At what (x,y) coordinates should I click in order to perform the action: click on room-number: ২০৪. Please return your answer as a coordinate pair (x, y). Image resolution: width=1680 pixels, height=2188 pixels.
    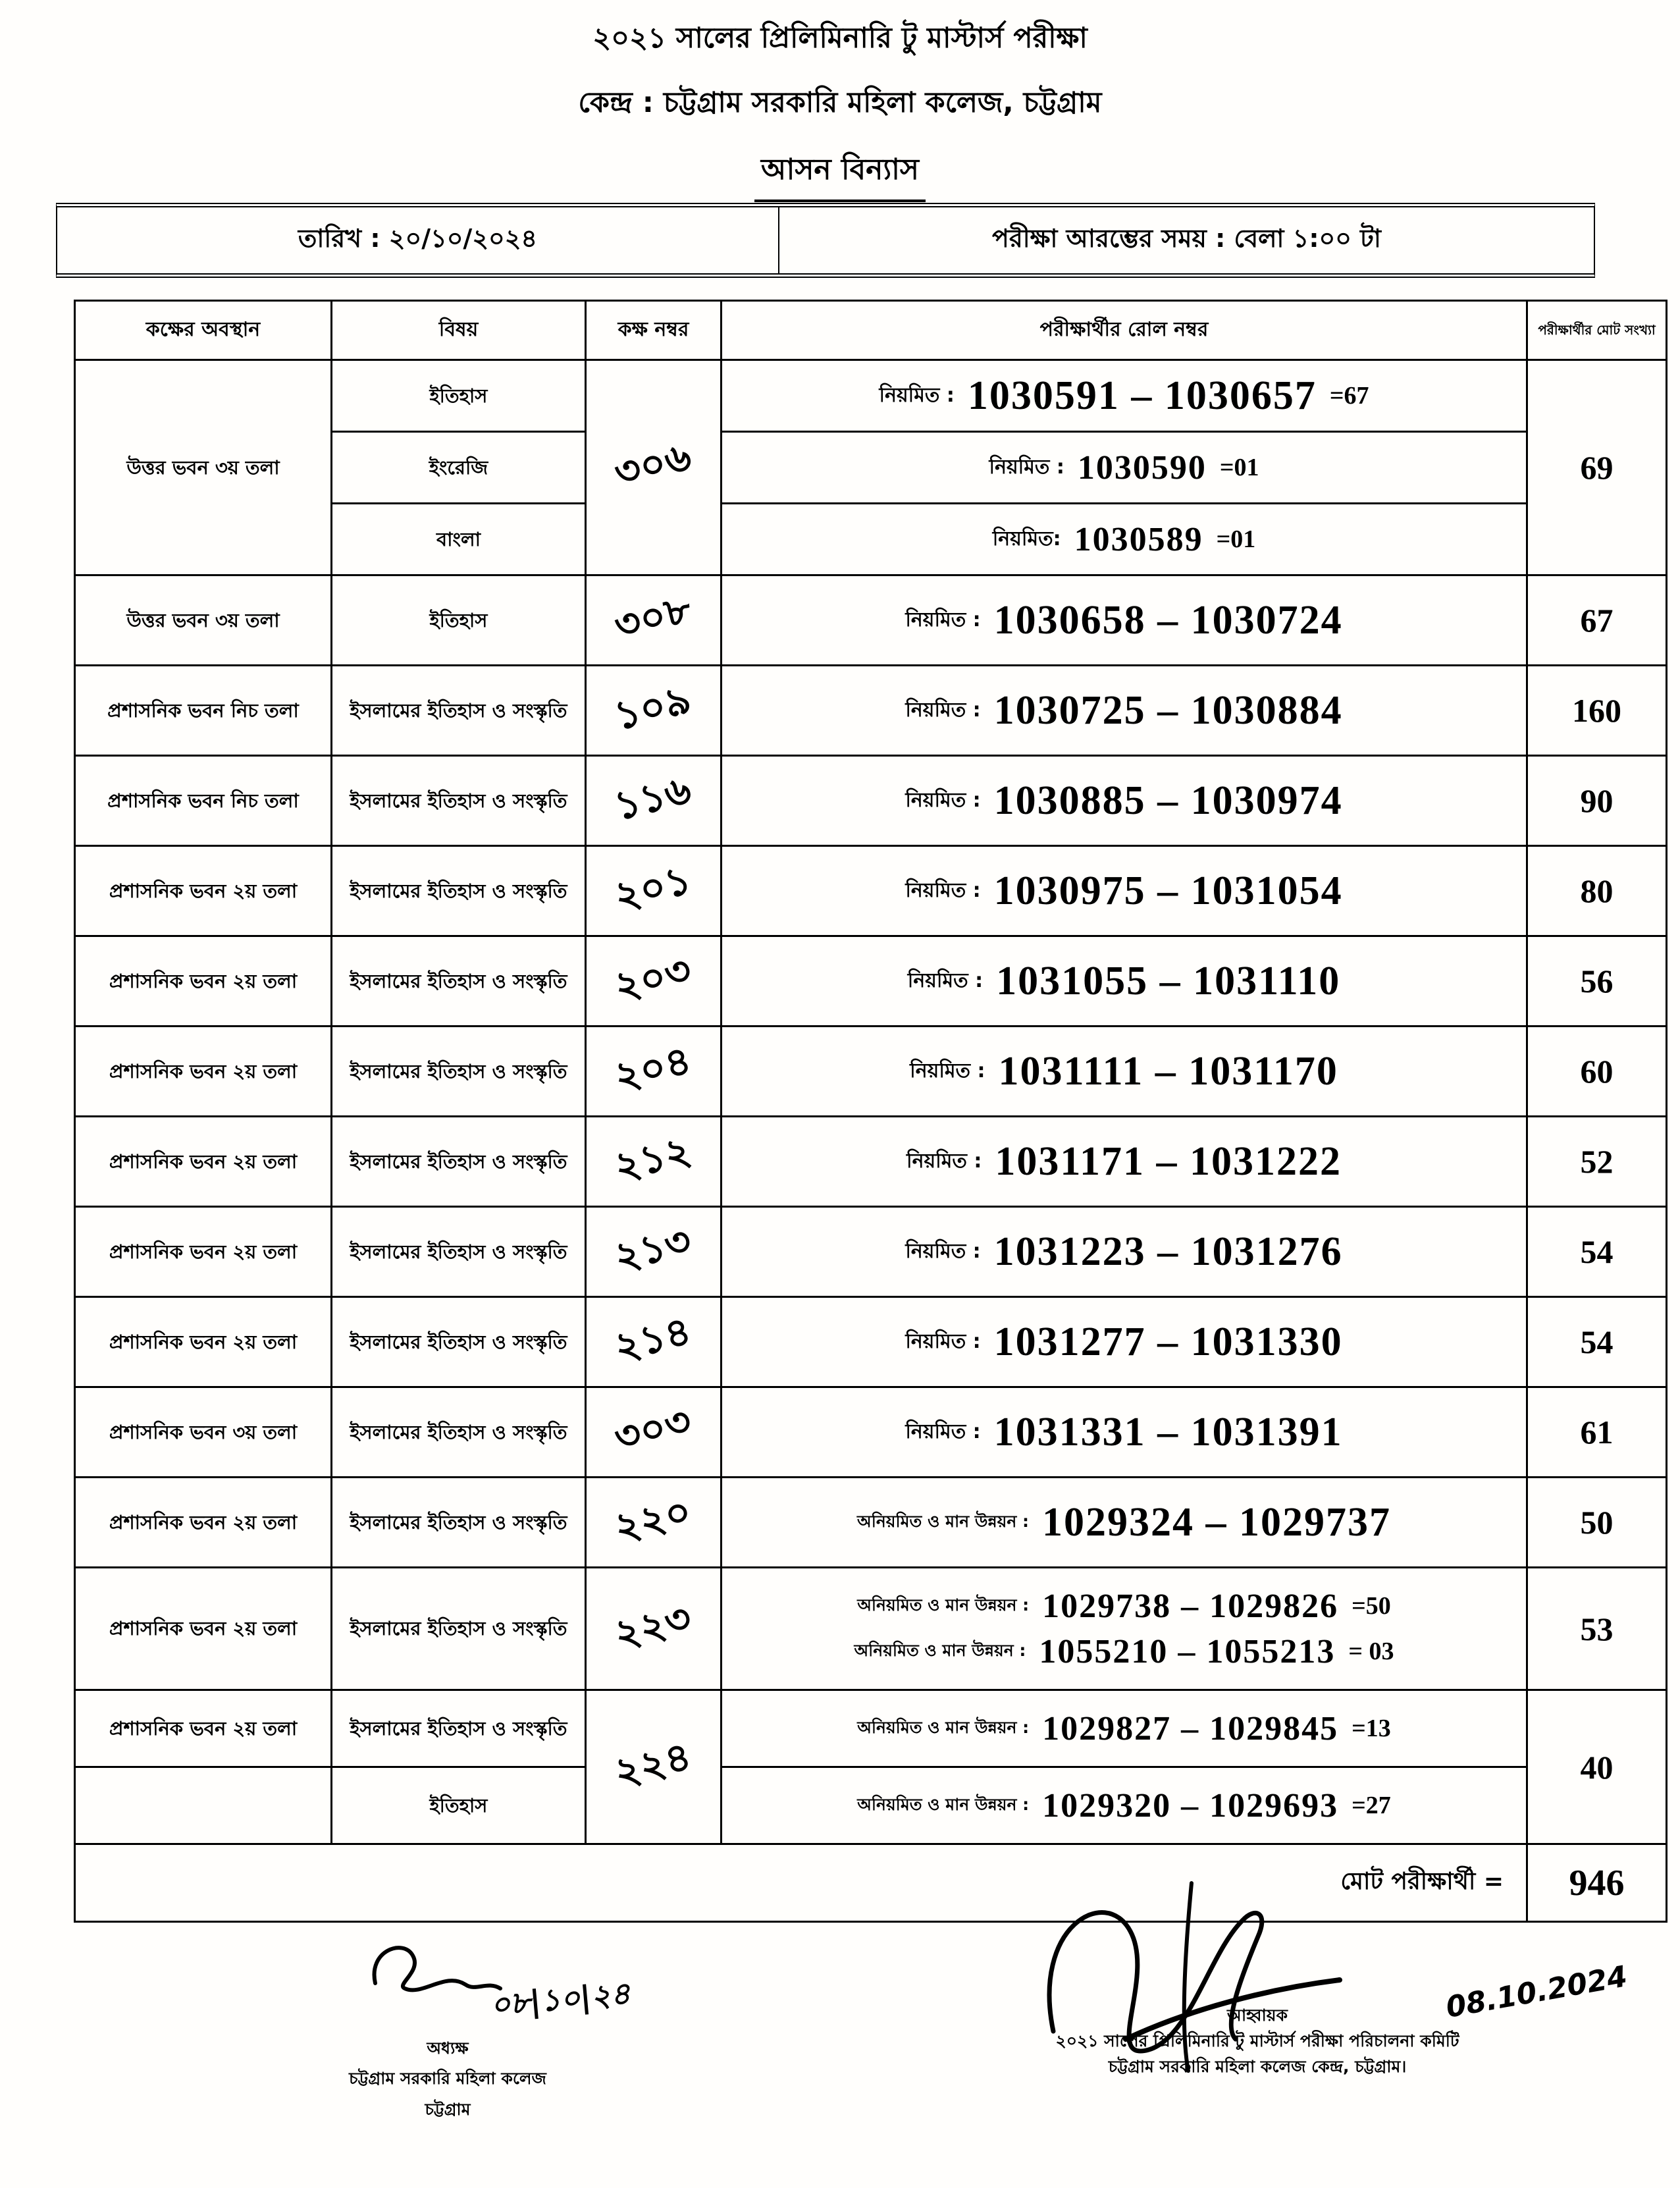
    Looking at the image, I should click on (653, 1071).